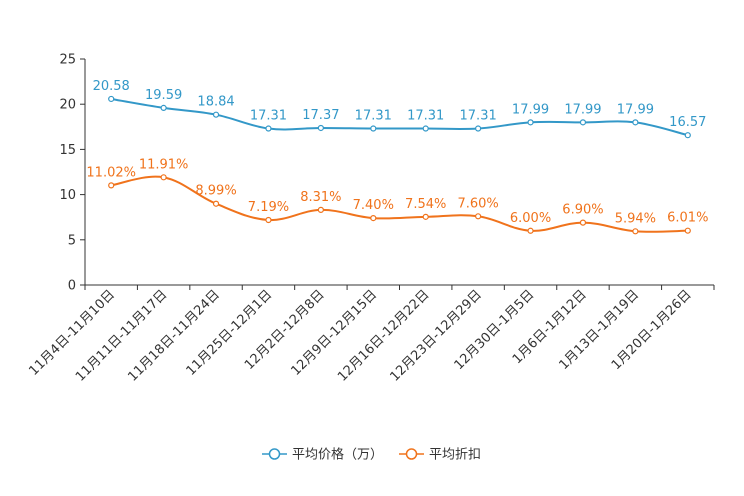 The image size is (744, 496). I want to click on data-label: 19.59, so click(163, 95).